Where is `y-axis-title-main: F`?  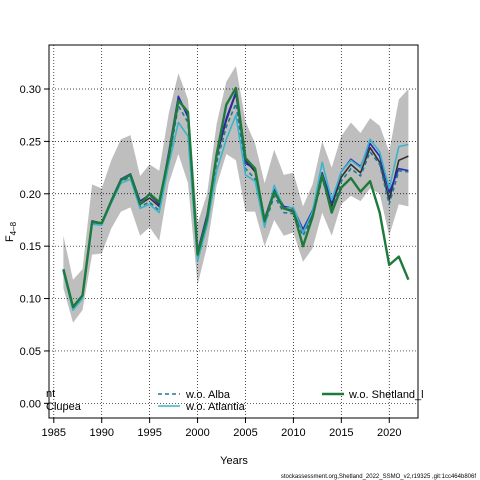
y-axis-title-main: F is located at coordinates (10, 238).